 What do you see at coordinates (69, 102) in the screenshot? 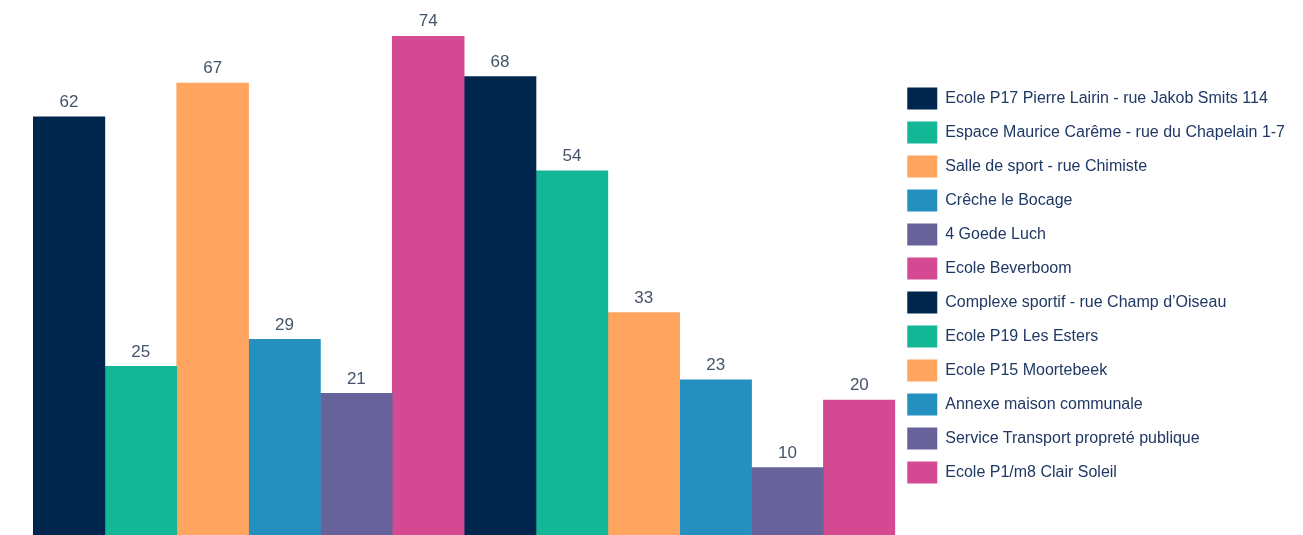
I see `data-label: 62` at bounding box center [69, 102].